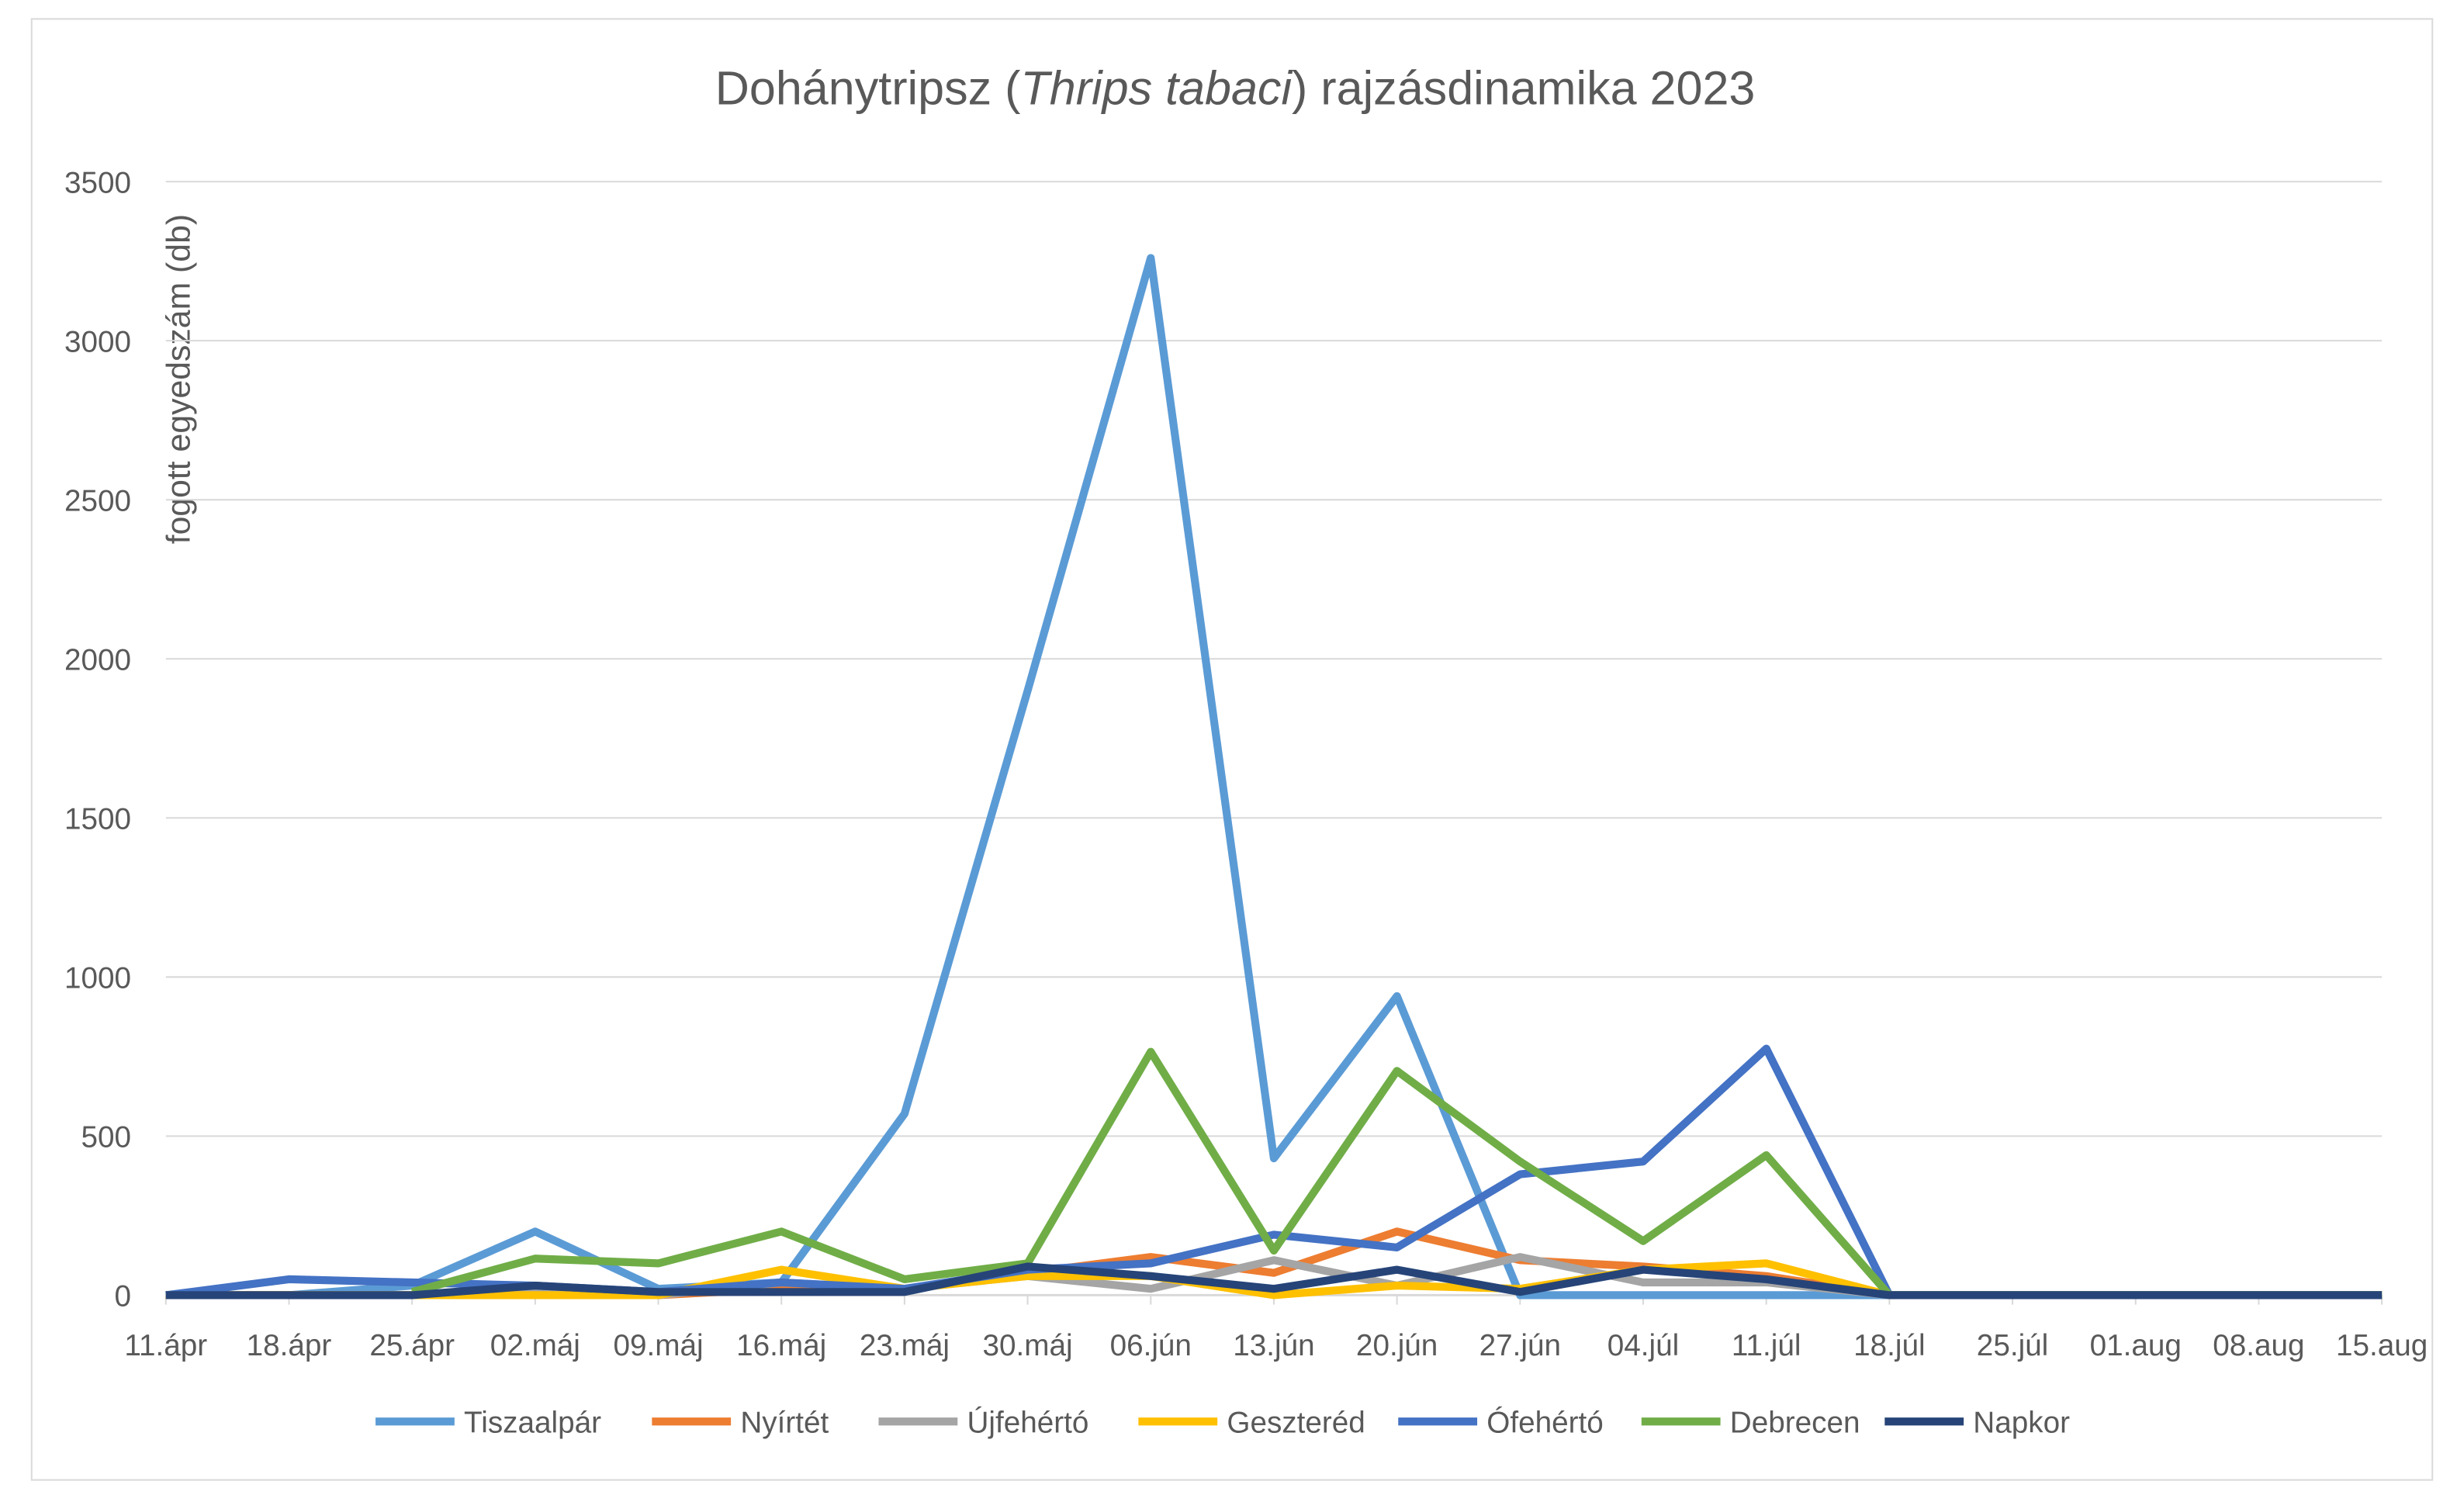 This screenshot has width=2464, height=1502. I want to click on legend-label: Debrecen, so click(1795, 1423).